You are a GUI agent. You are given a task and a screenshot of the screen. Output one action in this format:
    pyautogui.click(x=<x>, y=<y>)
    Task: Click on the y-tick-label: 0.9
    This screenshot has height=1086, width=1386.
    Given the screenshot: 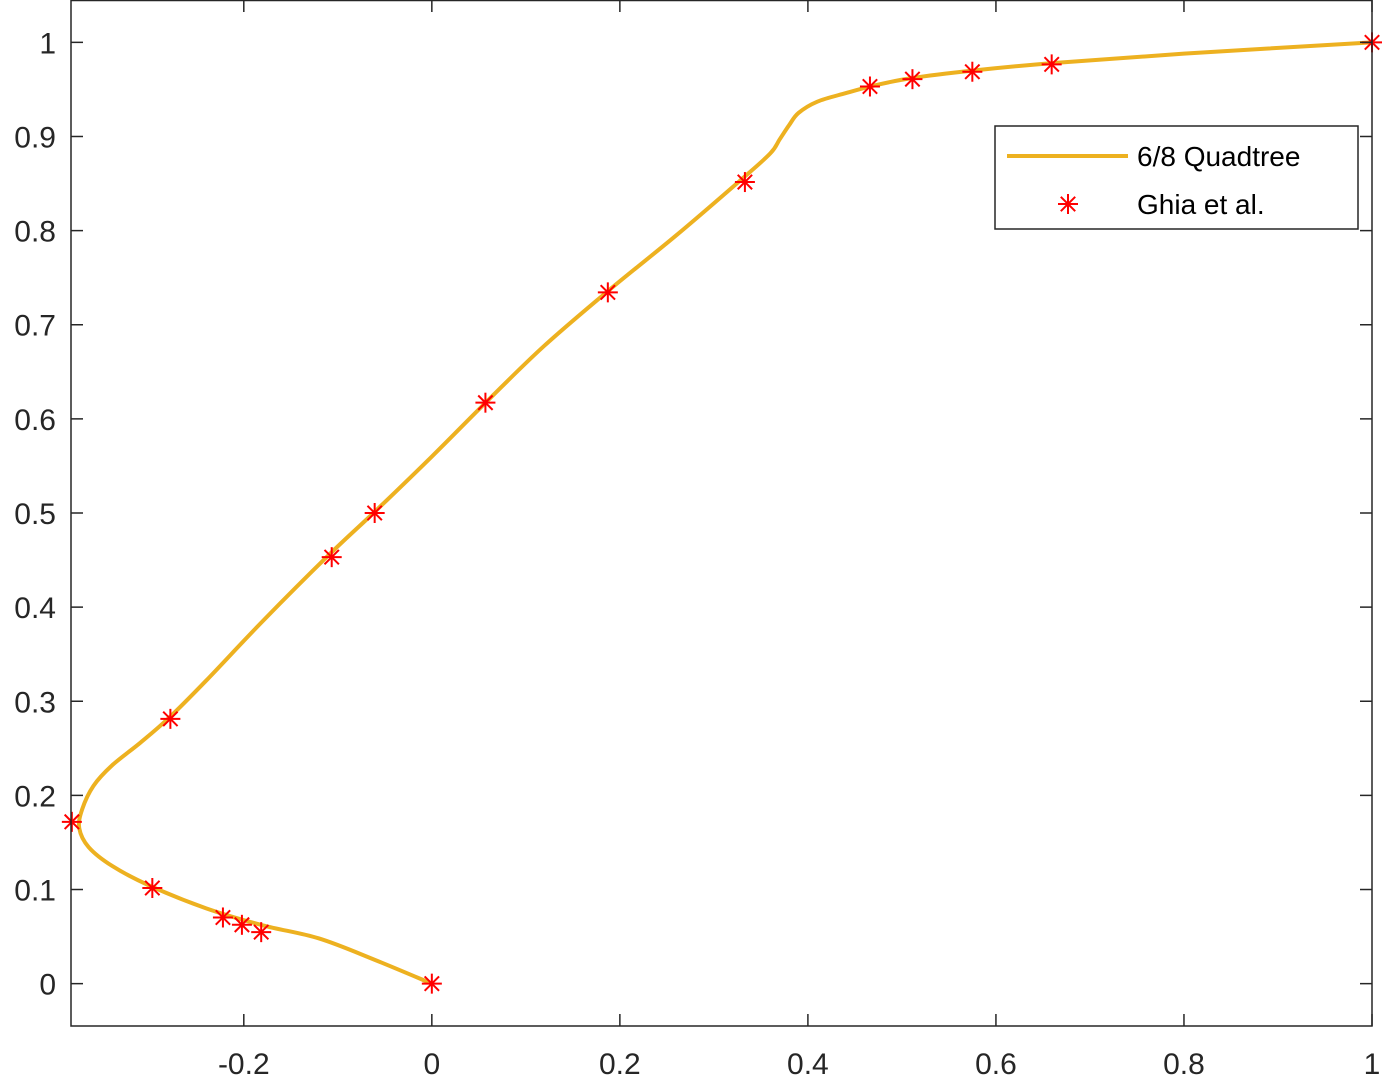 What is the action you would take?
    pyautogui.click(x=35, y=137)
    